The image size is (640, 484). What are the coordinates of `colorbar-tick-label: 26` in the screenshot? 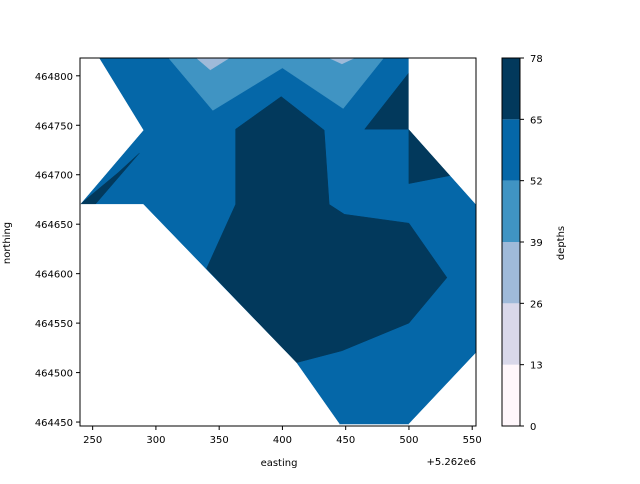 It's located at (536, 304).